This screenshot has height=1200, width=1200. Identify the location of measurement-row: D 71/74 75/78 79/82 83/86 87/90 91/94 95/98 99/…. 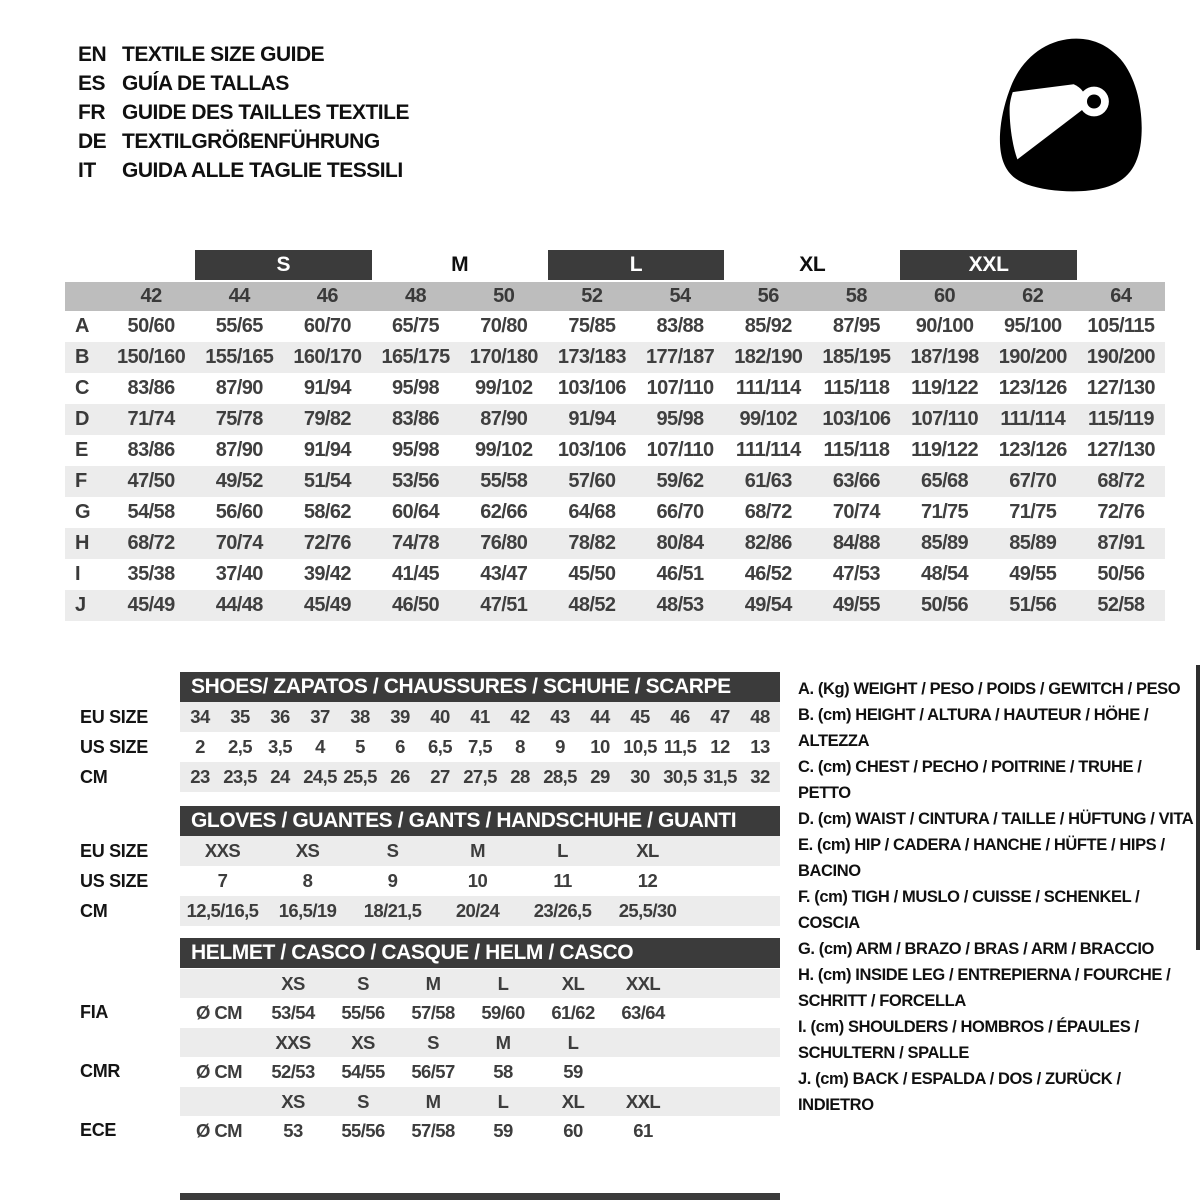
(615, 419).